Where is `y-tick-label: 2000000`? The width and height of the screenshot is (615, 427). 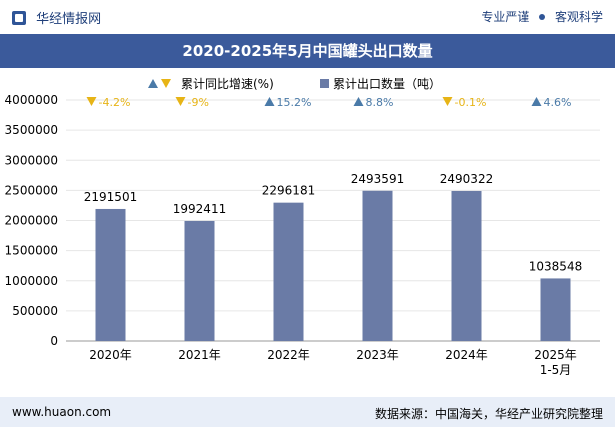
y-tick-label: 2000000 is located at coordinates (31, 221).